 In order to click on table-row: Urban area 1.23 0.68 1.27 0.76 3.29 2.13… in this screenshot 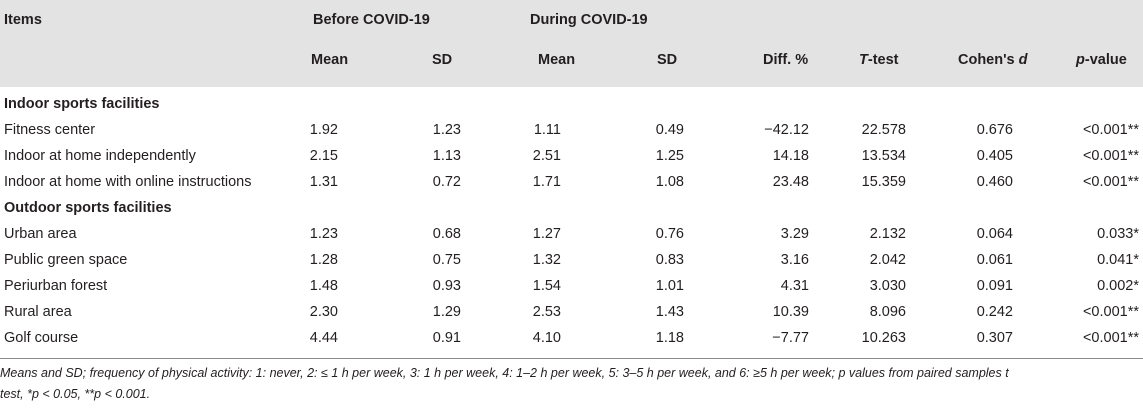, I will do `click(571, 234)`.